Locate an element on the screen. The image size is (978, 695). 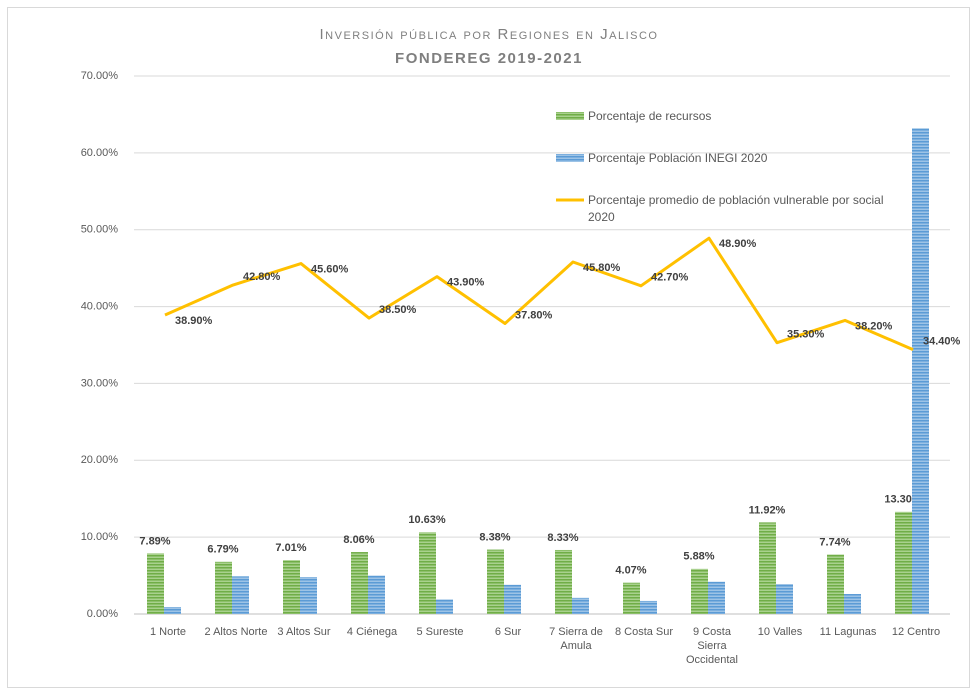
y-tick-label: 70.00% is located at coordinates (100, 76).